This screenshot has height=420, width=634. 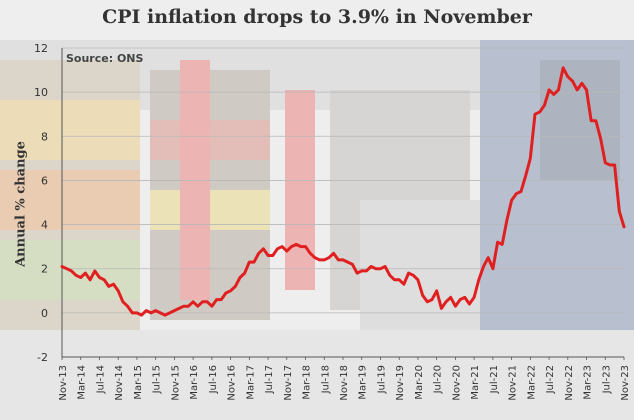 I want to click on x-tick-label: Mar-14, so click(x=82, y=382).